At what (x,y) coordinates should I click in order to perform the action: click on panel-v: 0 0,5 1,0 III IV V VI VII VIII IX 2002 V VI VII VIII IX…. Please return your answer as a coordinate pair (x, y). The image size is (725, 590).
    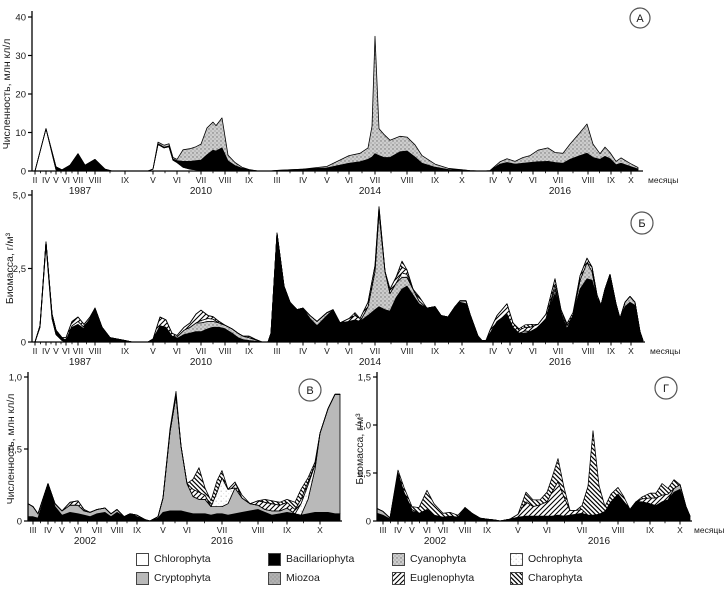
    Looking at the image, I should click on (173, 459).